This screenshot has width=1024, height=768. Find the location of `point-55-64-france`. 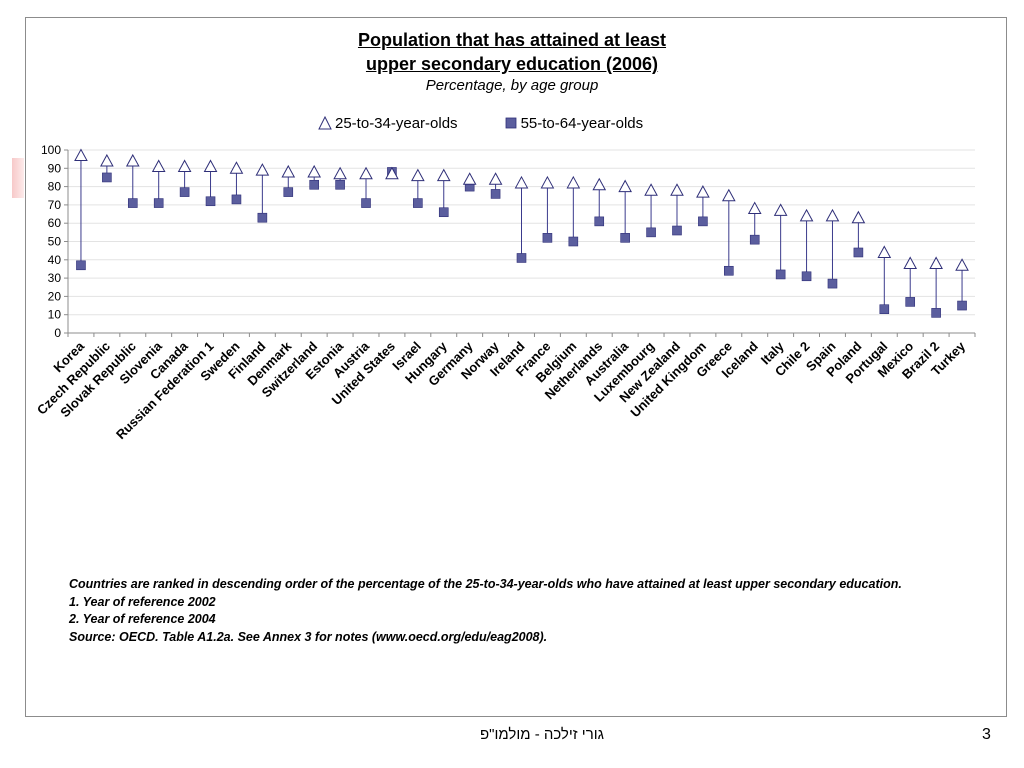

point-55-64-france is located at coordinates (547, 238).